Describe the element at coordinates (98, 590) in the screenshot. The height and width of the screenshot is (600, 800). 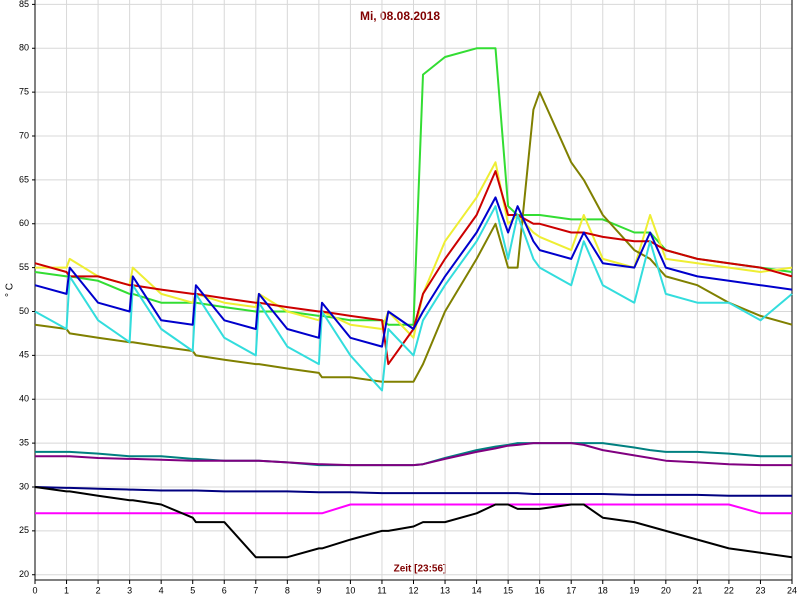
I see `x-tick-label: 2` at that location.